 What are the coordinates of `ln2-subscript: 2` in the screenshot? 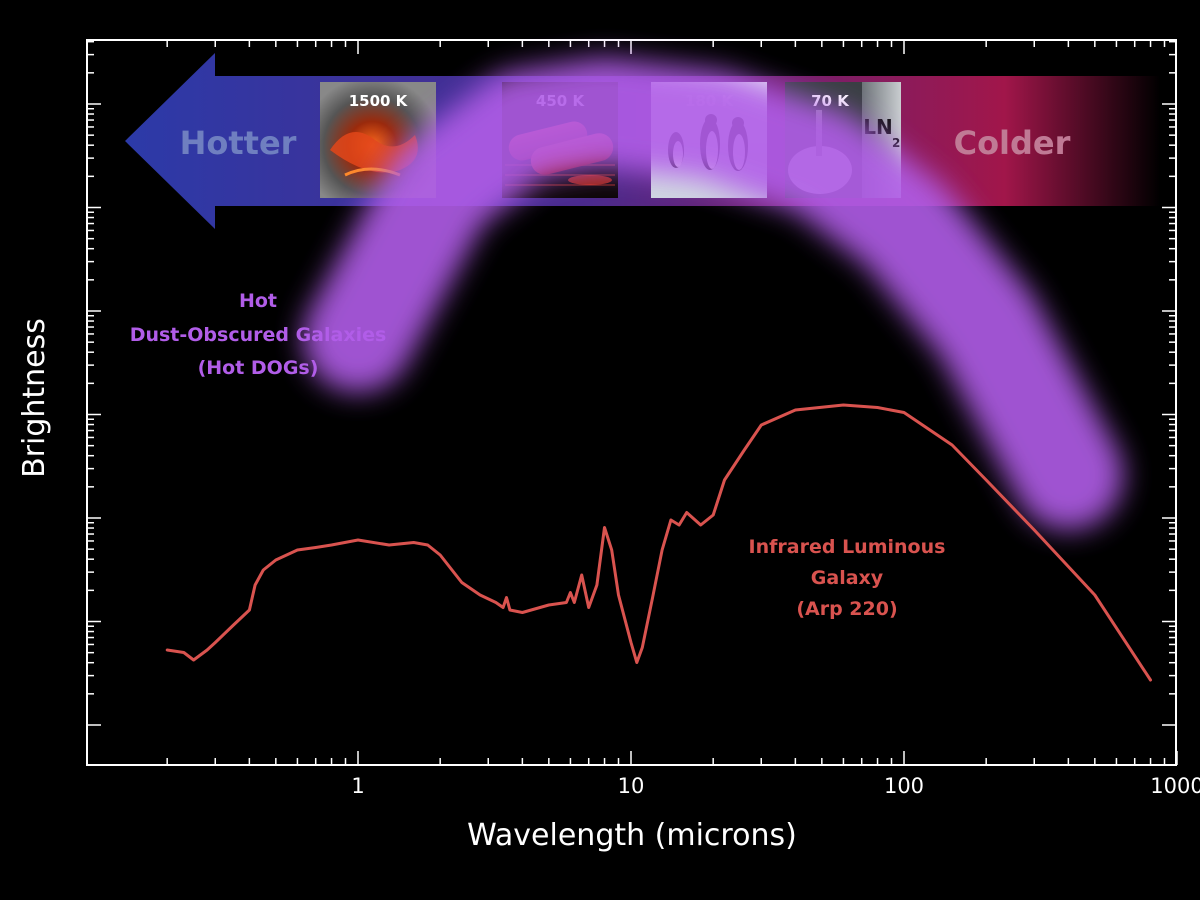 It's located at (896, 143).